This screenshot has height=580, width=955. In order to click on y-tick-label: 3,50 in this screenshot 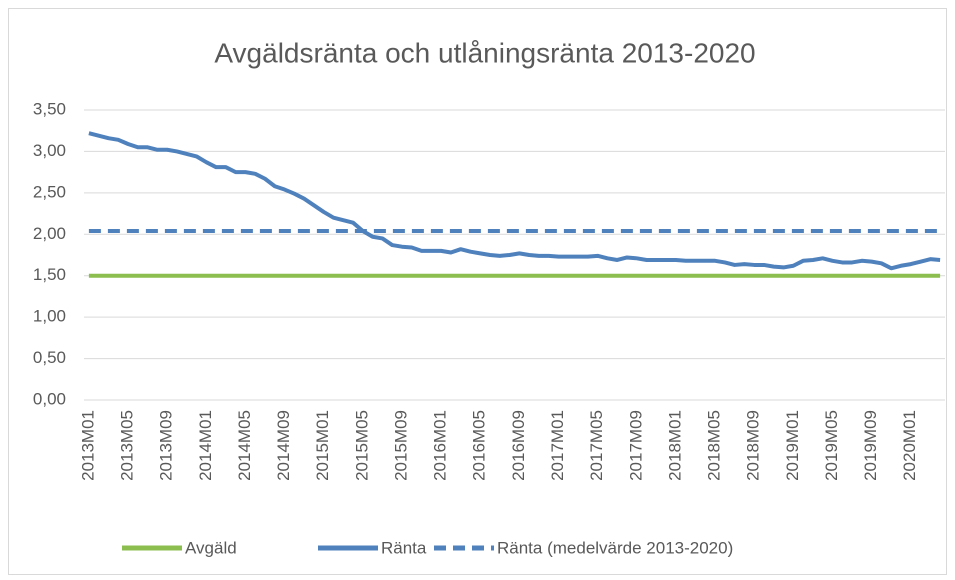, I will do `click(49, 108)`.